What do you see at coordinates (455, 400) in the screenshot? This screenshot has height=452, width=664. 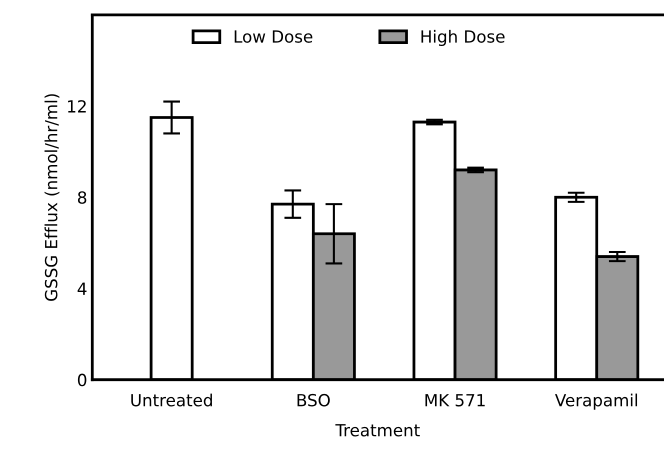 I see `x-tick-label: MK 571` at bounding box center [455, 400].